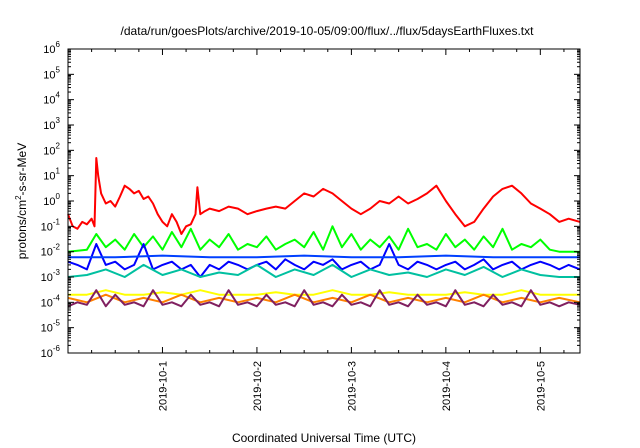 The image size is (640, 448). I want to click on y-tick-exponent: 4, so click(58, 95).